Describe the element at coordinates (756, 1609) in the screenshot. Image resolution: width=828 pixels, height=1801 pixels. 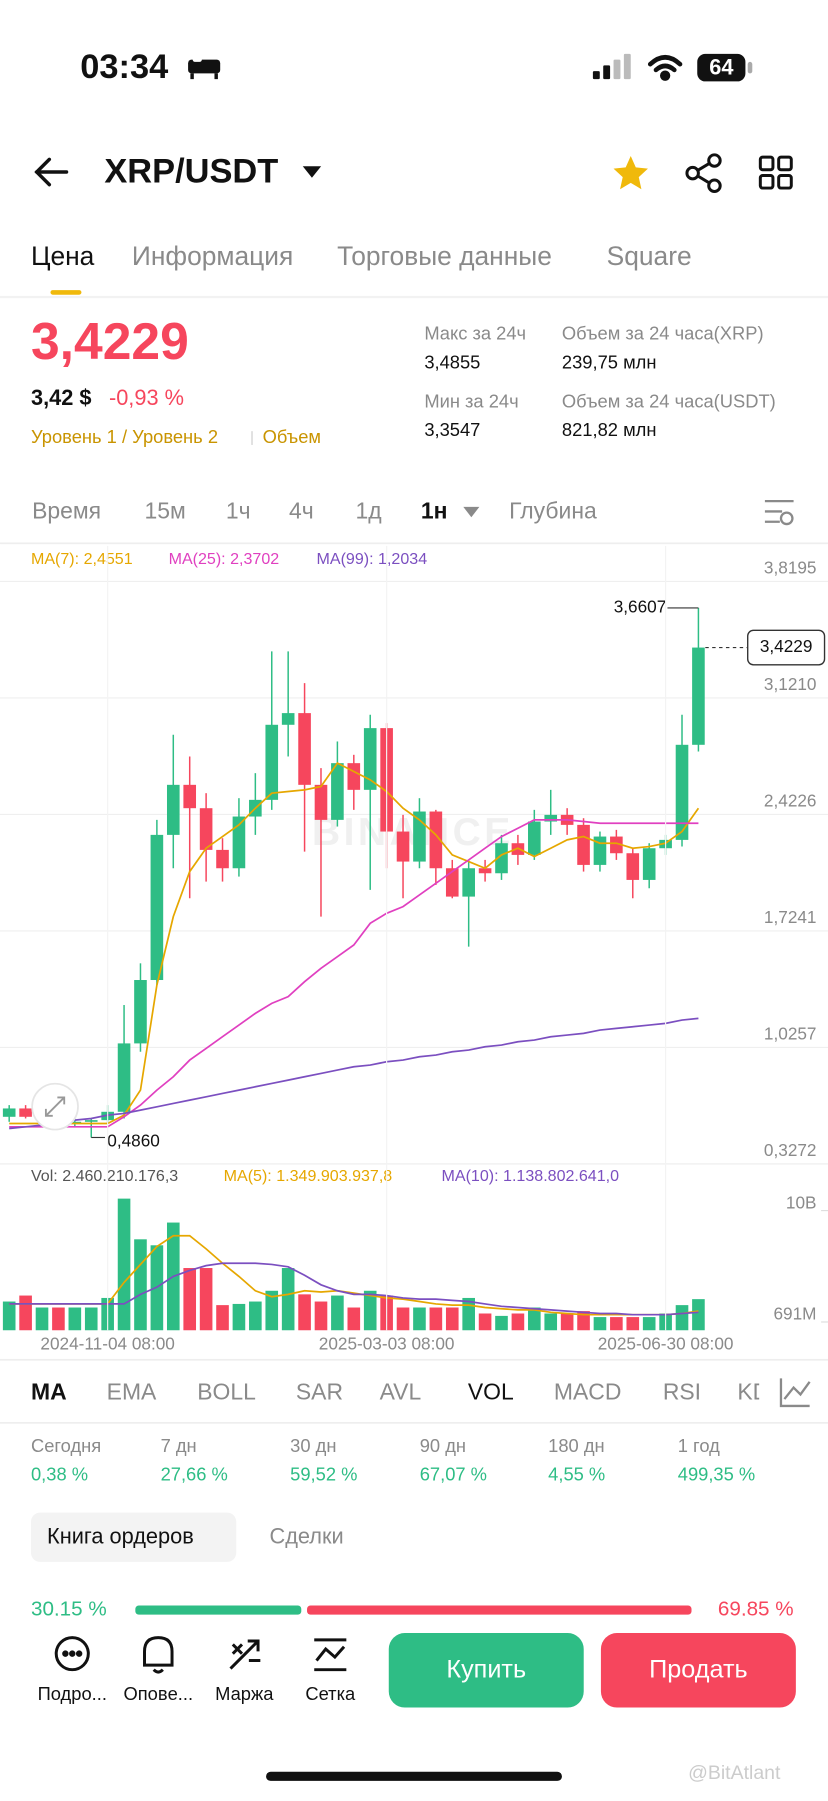
I see `sell-ratio: 69,85 %` at that location.